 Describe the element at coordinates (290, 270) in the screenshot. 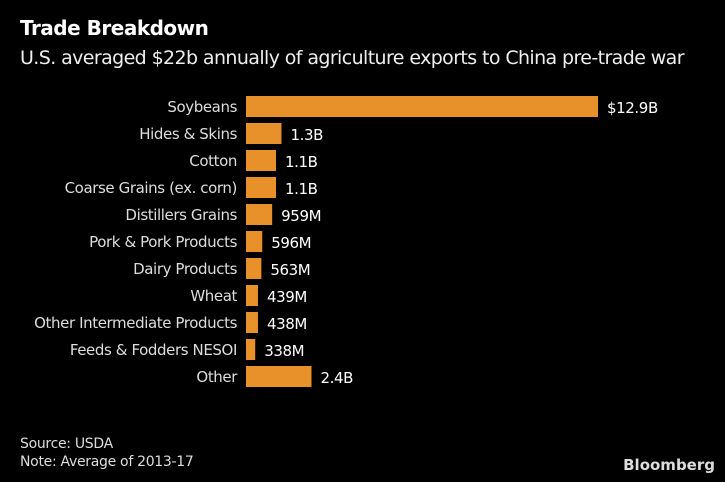

I see `data-label: 563M` at that location.